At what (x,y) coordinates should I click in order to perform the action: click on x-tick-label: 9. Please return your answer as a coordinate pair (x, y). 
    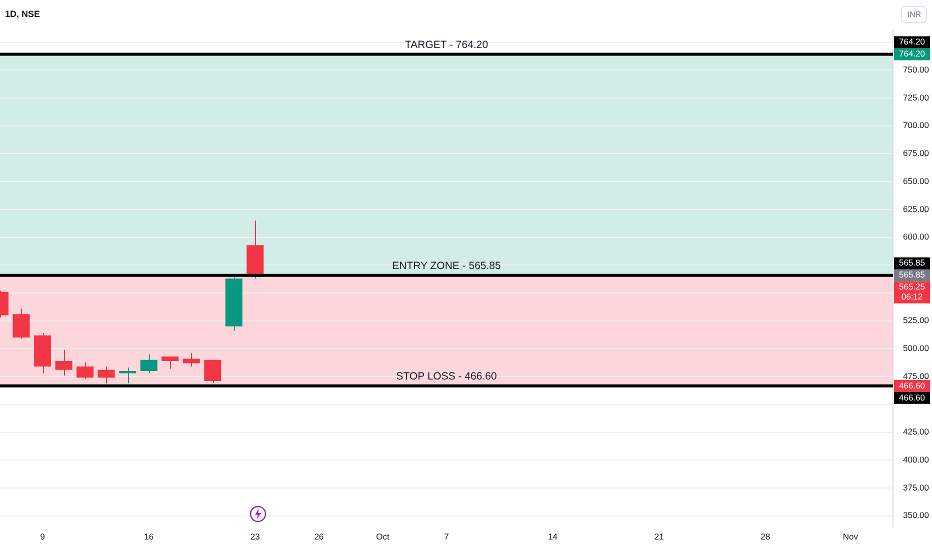
    Looking at the image, I should click on (43, 536).